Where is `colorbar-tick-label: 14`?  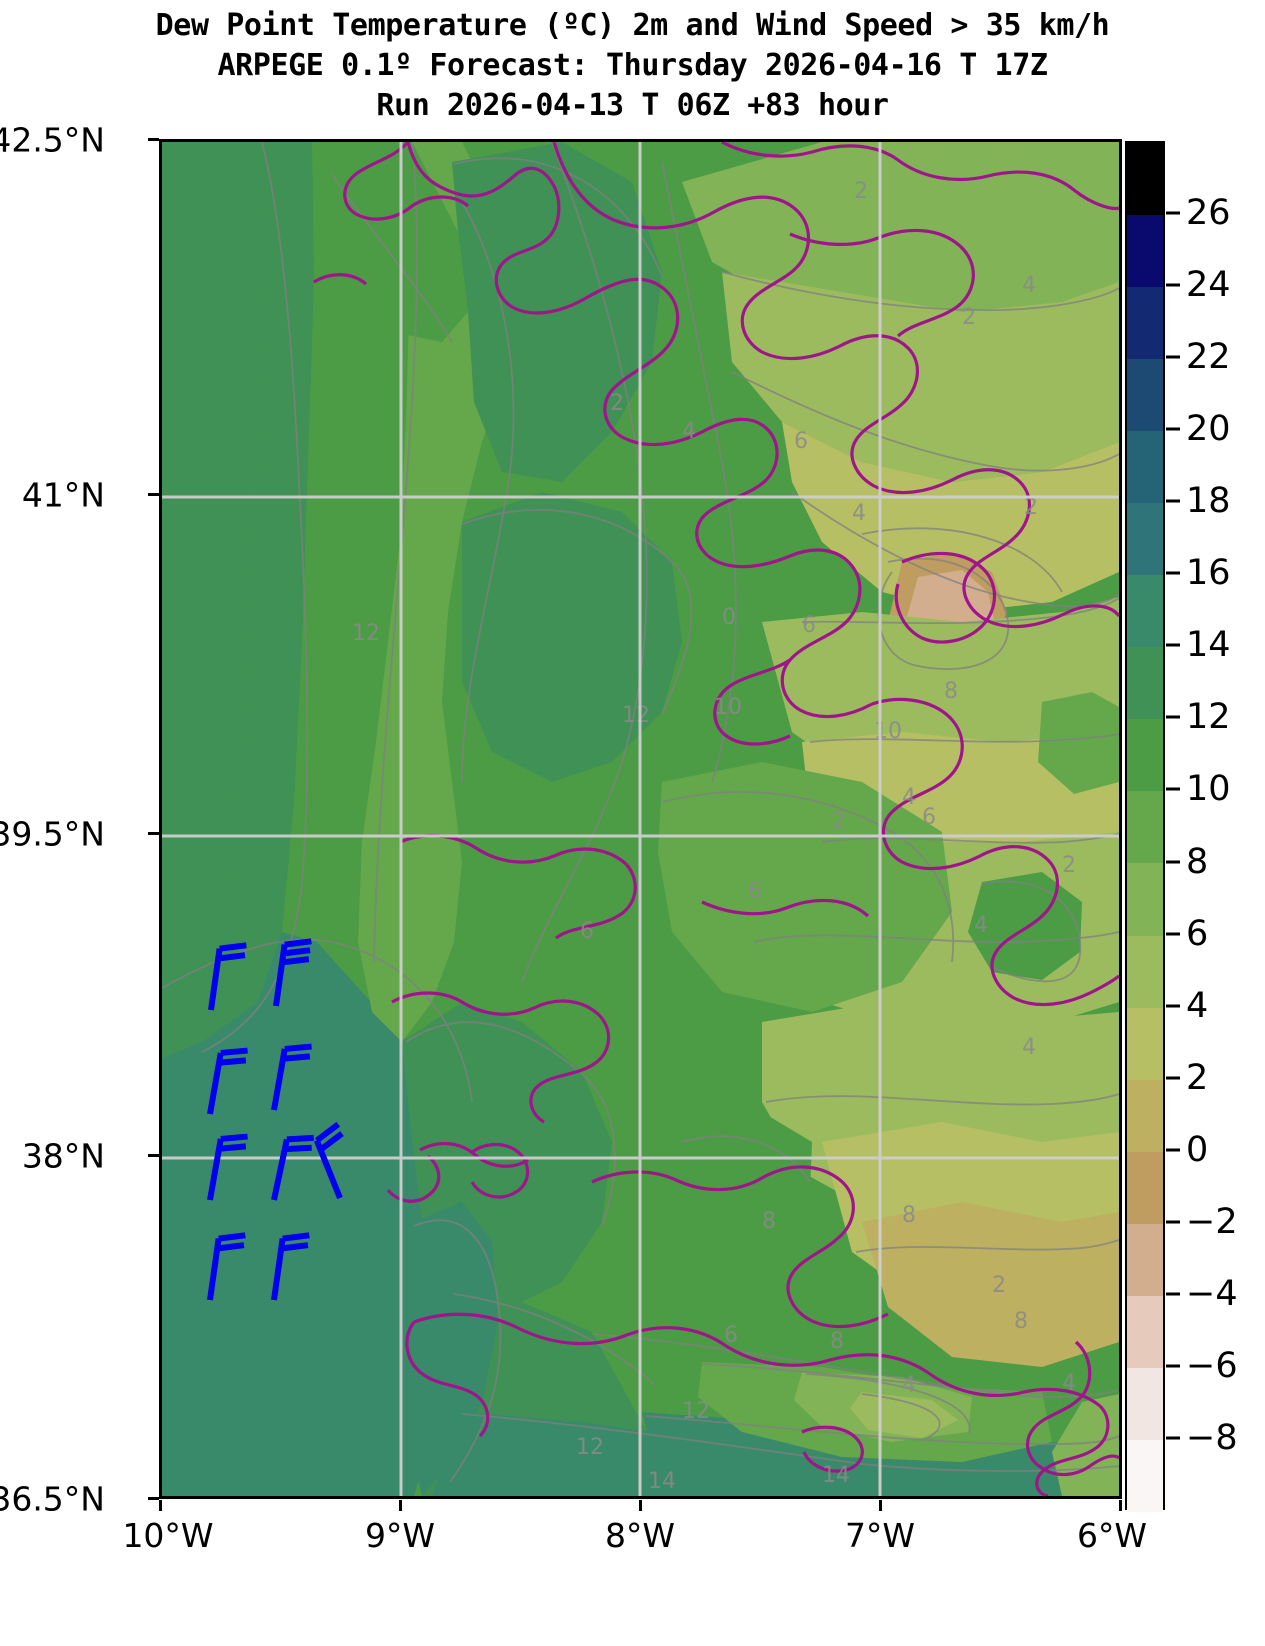 colorbar-tick-label: 14 is located at coordinates (1208, 645).